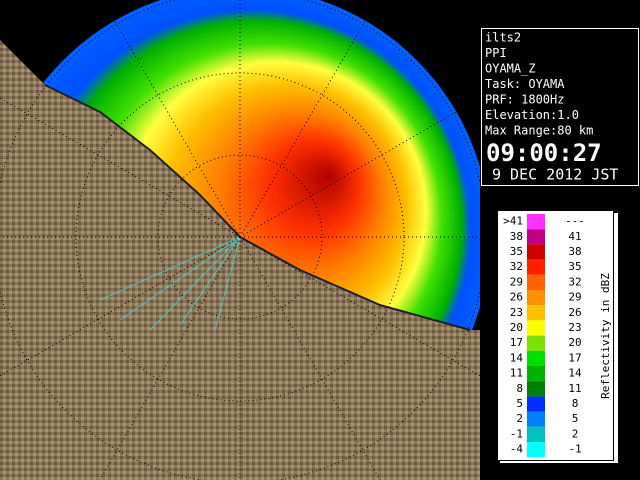 This screenshot has height=480, width=640. Describe the element at coordinates (496, 53) in the screenshot. I see `info-line: PPI` at that location.